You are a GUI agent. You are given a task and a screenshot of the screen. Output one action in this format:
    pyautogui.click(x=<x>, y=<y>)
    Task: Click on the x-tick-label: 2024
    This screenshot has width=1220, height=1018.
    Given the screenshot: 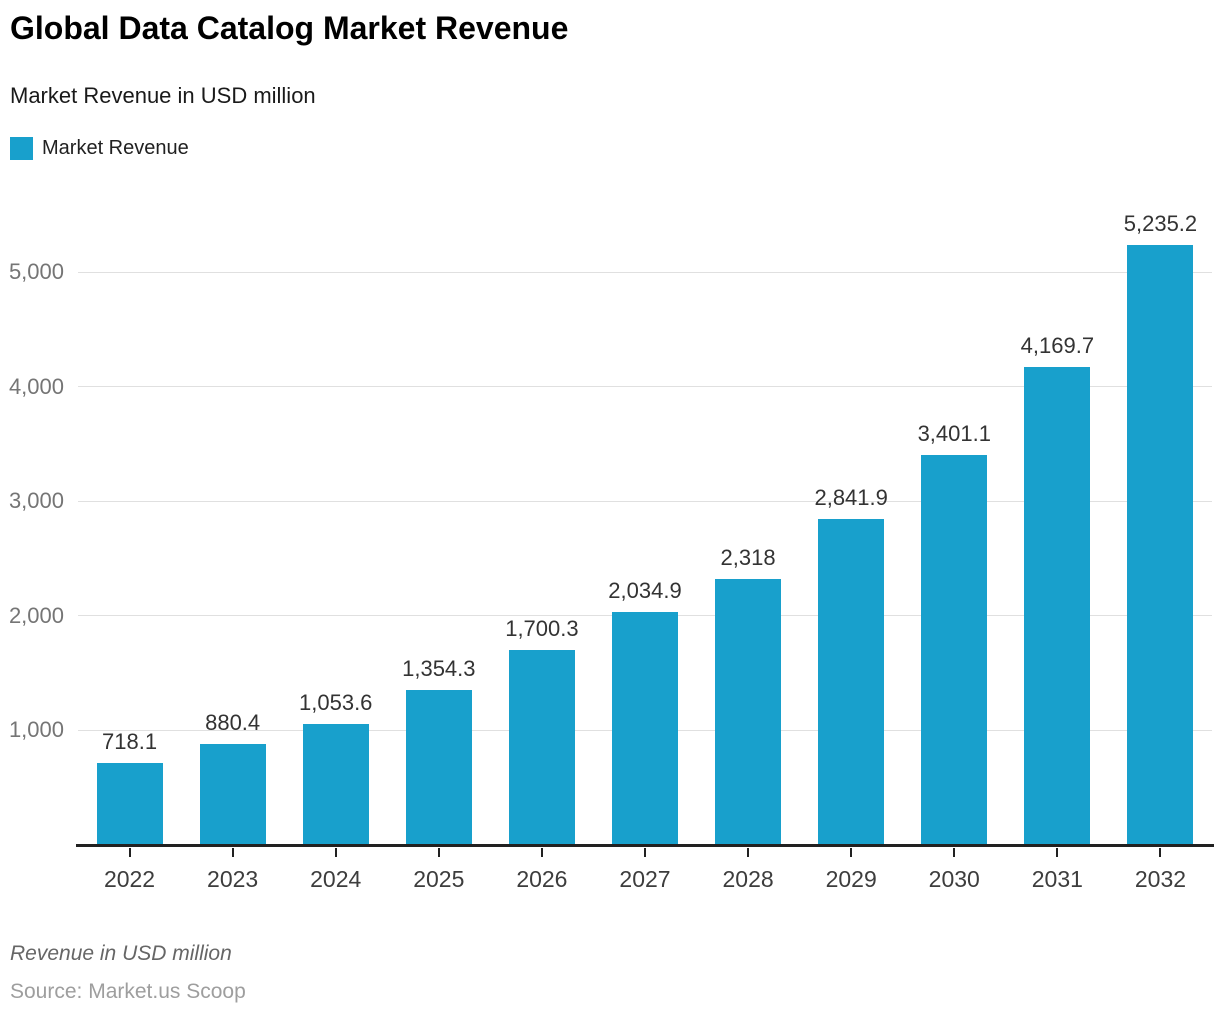 What is the action you would take?
    pyautogui.click(x=336, y=879)
    